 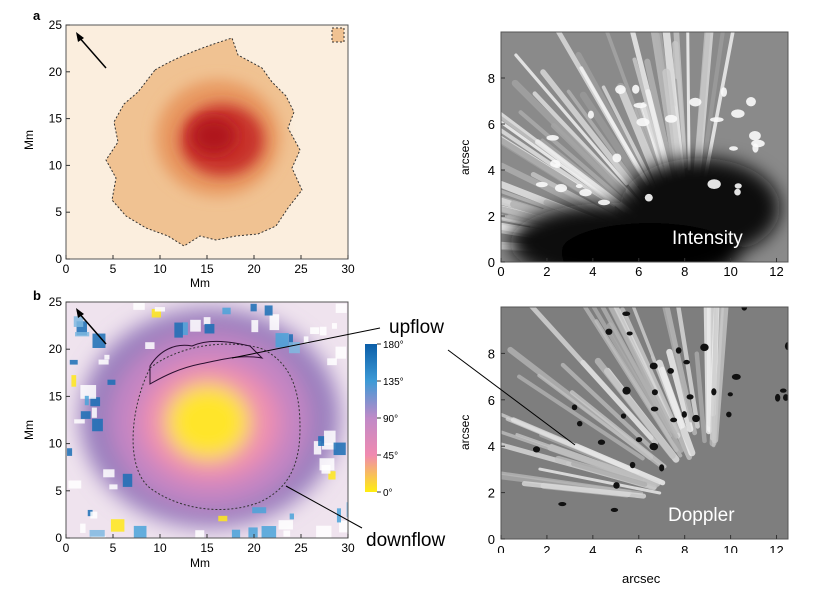 I want to click on penumbra-boundary-contour, so click(x=204, y=142).